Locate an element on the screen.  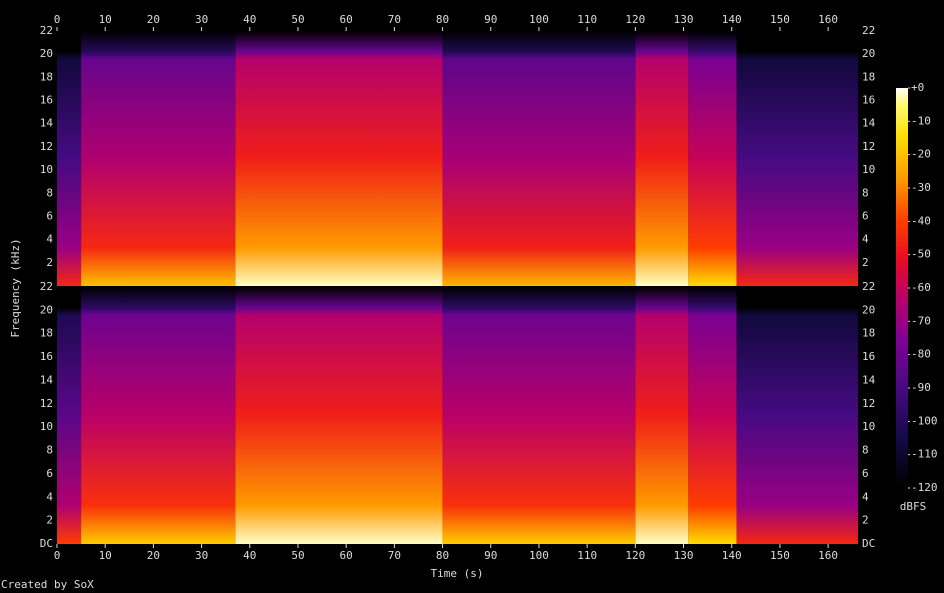
x-tick-label: 120 is located at coordinates (635, 555).